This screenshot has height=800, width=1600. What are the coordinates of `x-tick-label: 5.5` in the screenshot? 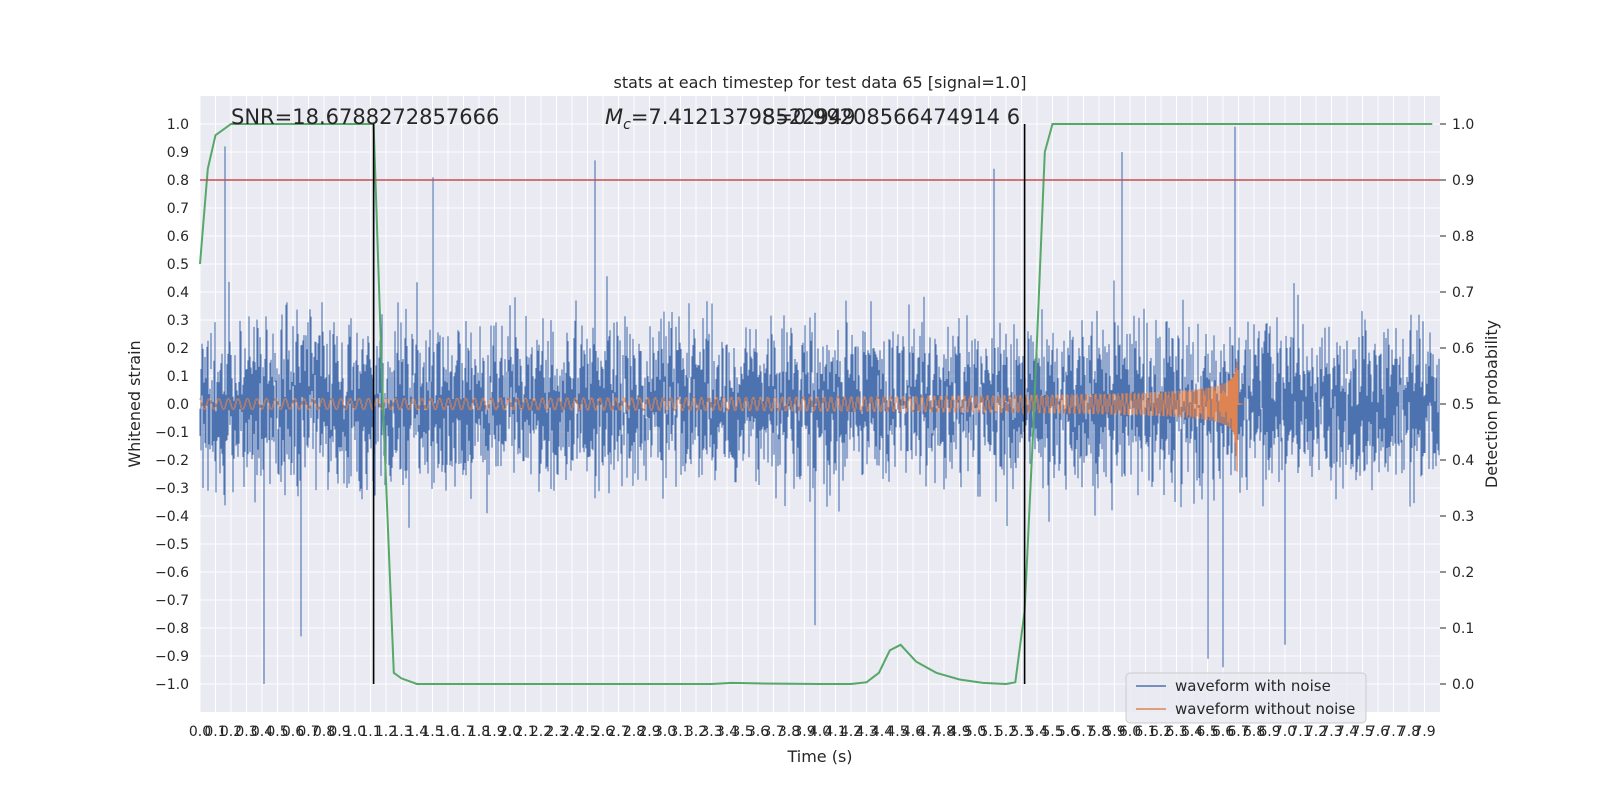 It's located at (1052, 732).